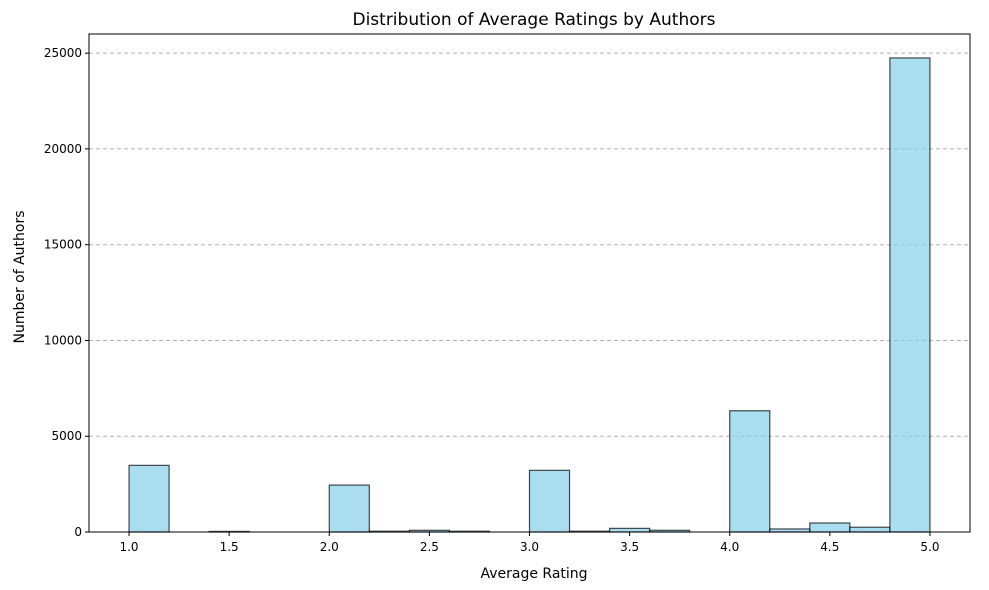 The image size is (989, 590). I want to click on x-tick-label: 2.5, so click(429, 547).